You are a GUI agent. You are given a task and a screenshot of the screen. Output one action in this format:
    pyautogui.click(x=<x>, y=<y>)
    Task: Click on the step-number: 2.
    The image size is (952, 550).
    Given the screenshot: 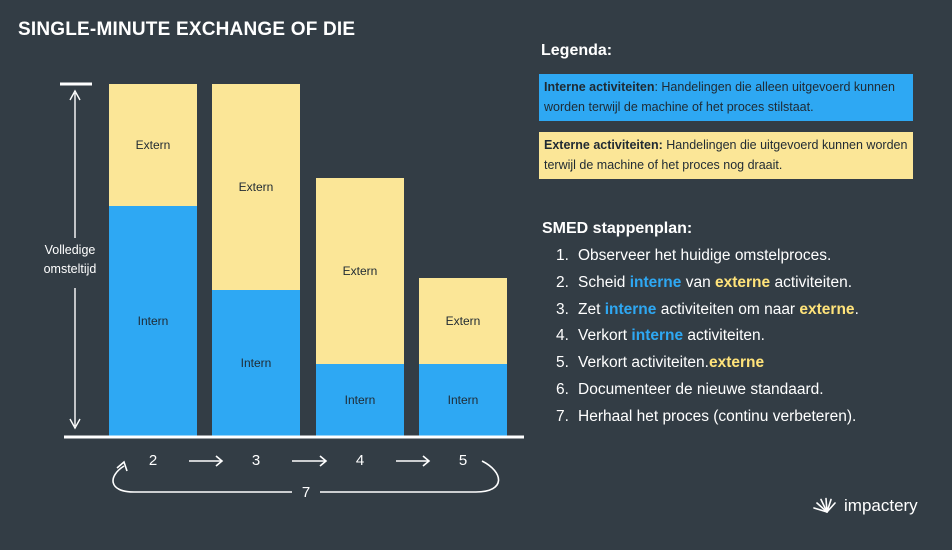 What is the action you would take?
    pyautogui.click(x=562, y=282)
    